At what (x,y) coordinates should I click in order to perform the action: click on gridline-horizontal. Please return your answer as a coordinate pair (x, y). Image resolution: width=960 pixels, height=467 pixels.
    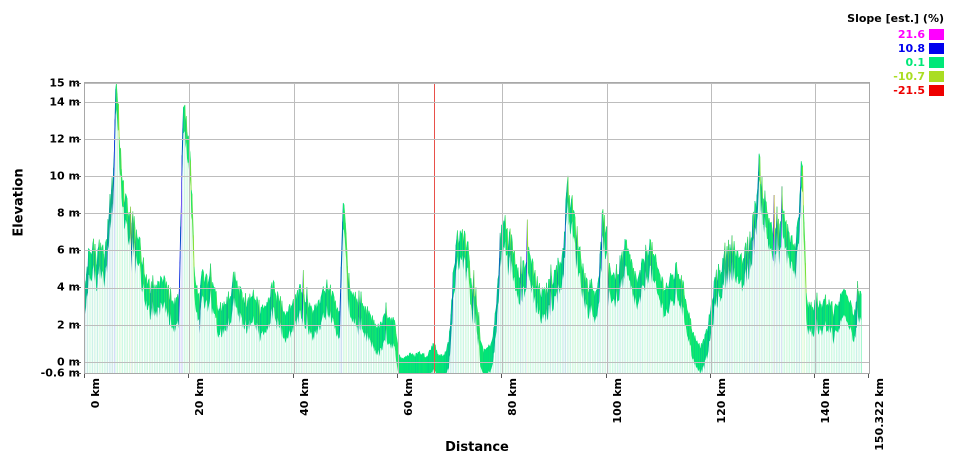
    Looking at the image, I should click on (477, 362).